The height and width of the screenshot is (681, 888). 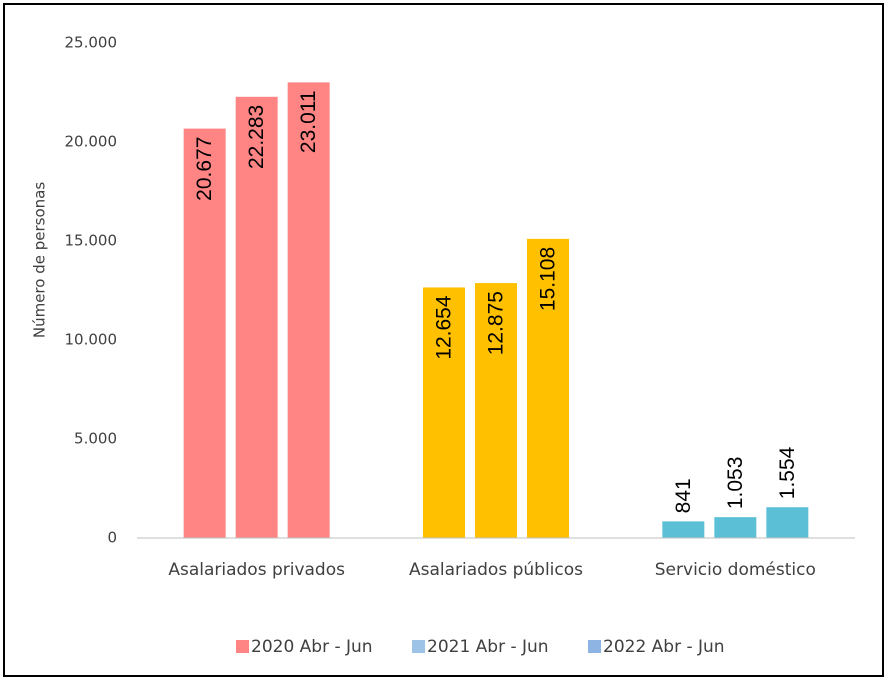 What do you see at coordinates (204, 169) in the screenshot?
I see `value-label: 20.677` at bounding box center [204, 169].